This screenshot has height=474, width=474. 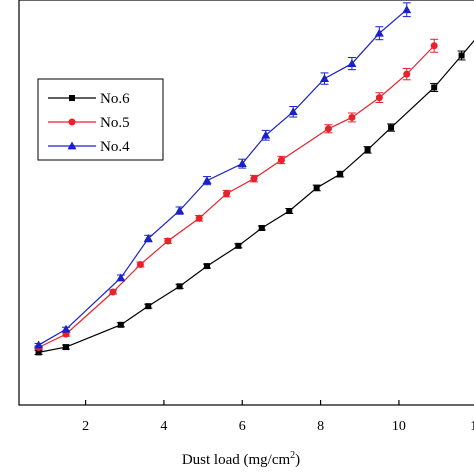 I want to click on x-axis-ticks, so click(x=242, y=402).